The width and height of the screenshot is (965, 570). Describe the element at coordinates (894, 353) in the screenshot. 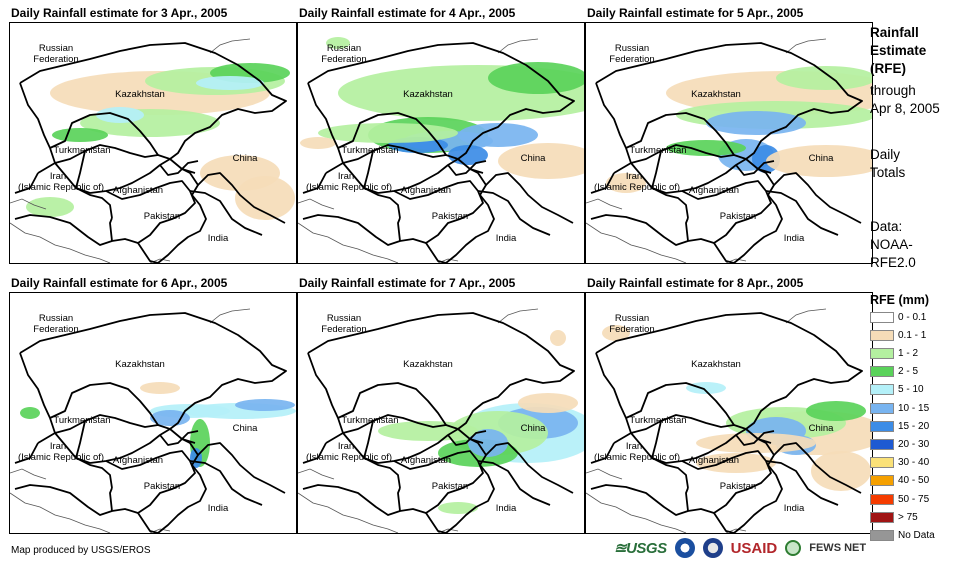

I see `legend-item: 1 - 2` at that location.